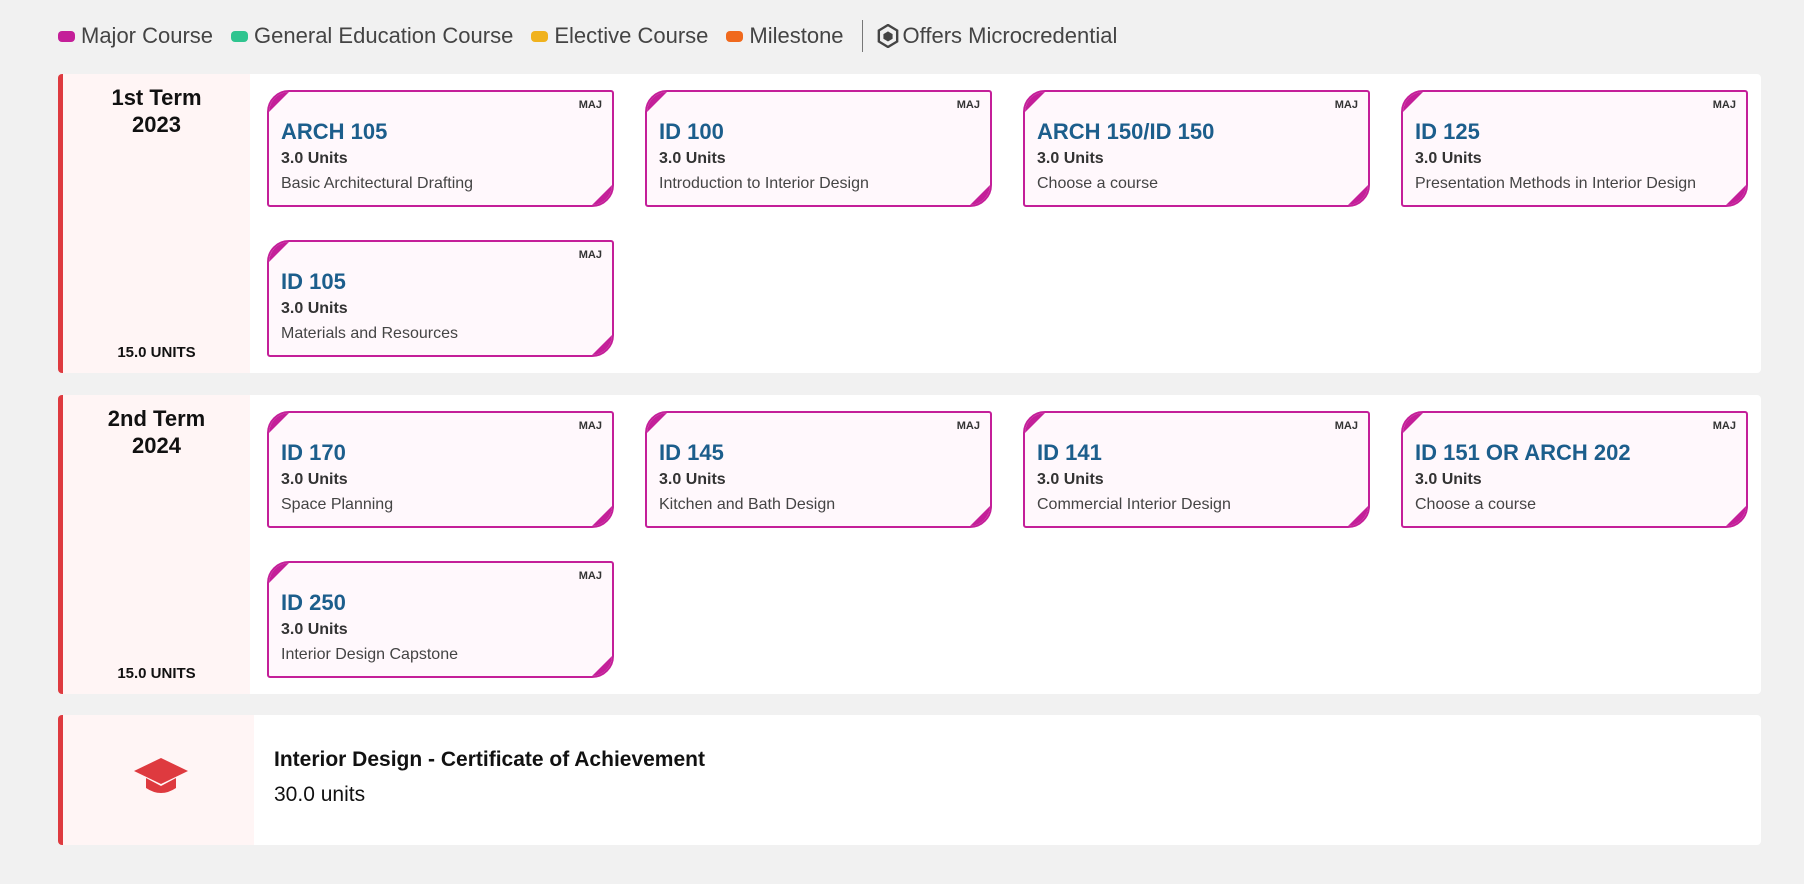 The image size is (1804, 884). What do you see at coordinates (369, 333) in the screenshot?
I see `course-name: Materials and Resources` at bounding box center [369, 333].